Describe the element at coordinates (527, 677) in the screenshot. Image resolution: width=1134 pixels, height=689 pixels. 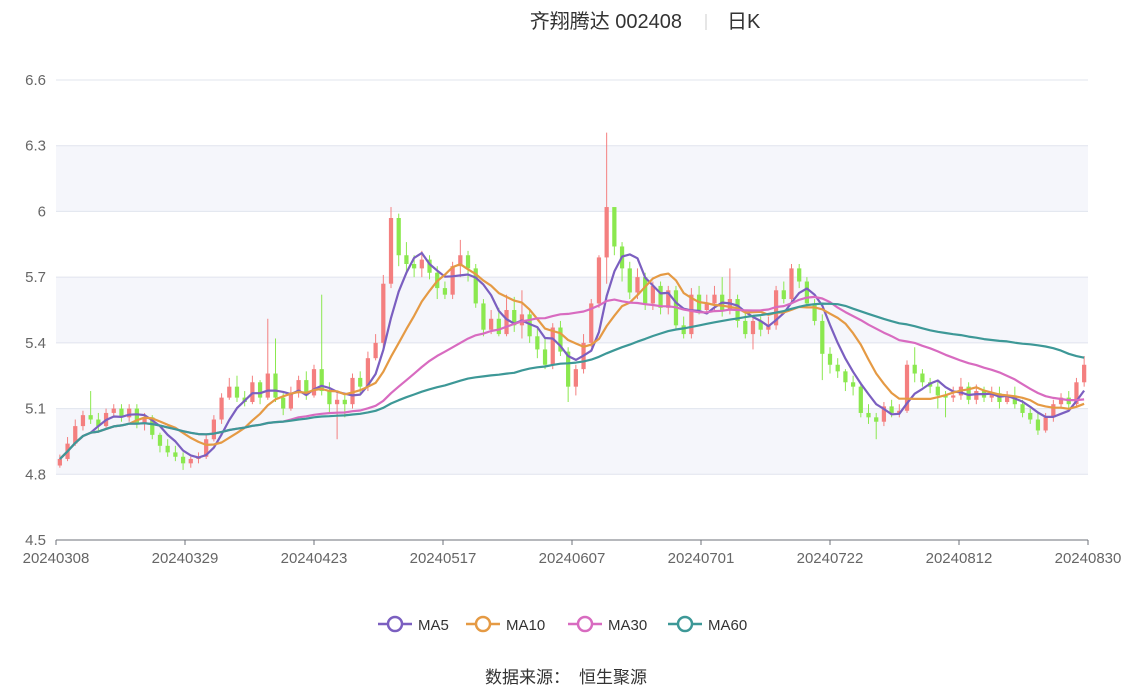
I see `source-label: 数据来源：` at that location.